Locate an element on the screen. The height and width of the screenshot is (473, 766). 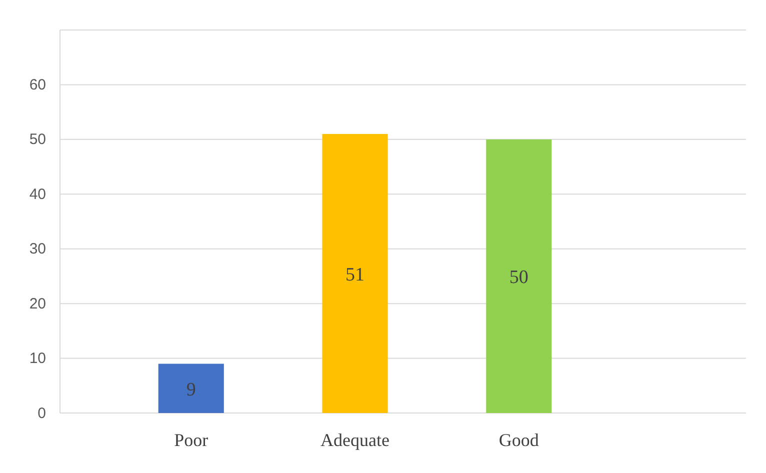
data-label: 50 is located at coordinates (518, 277).